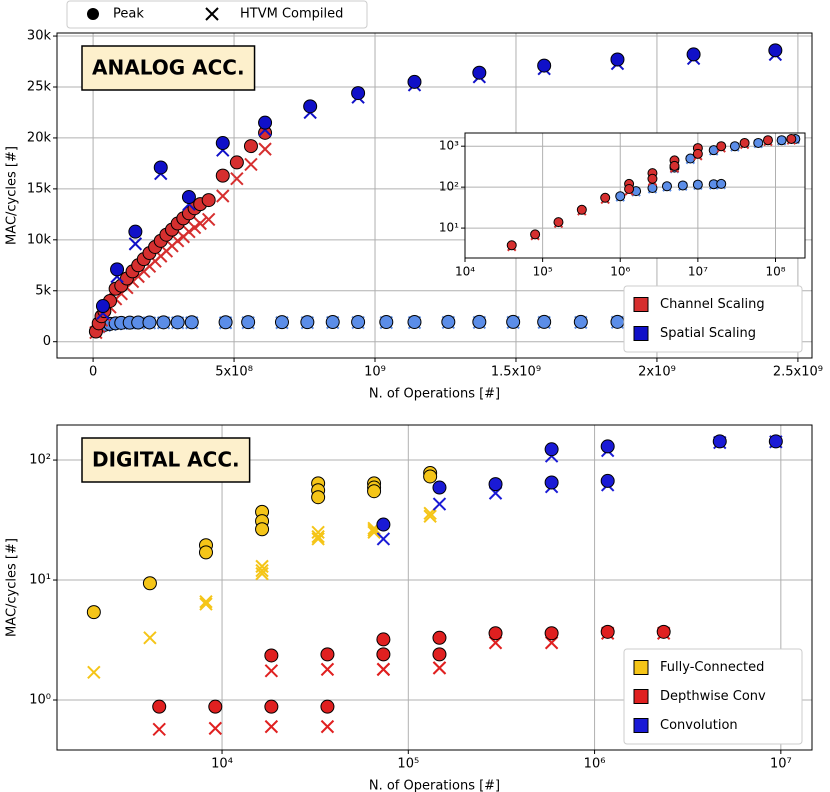 The image size is (830, 792). Describe the element at coordinates (234, 372) in the screenshot. I see `x-tick-label: 5x10⁸` at that location.